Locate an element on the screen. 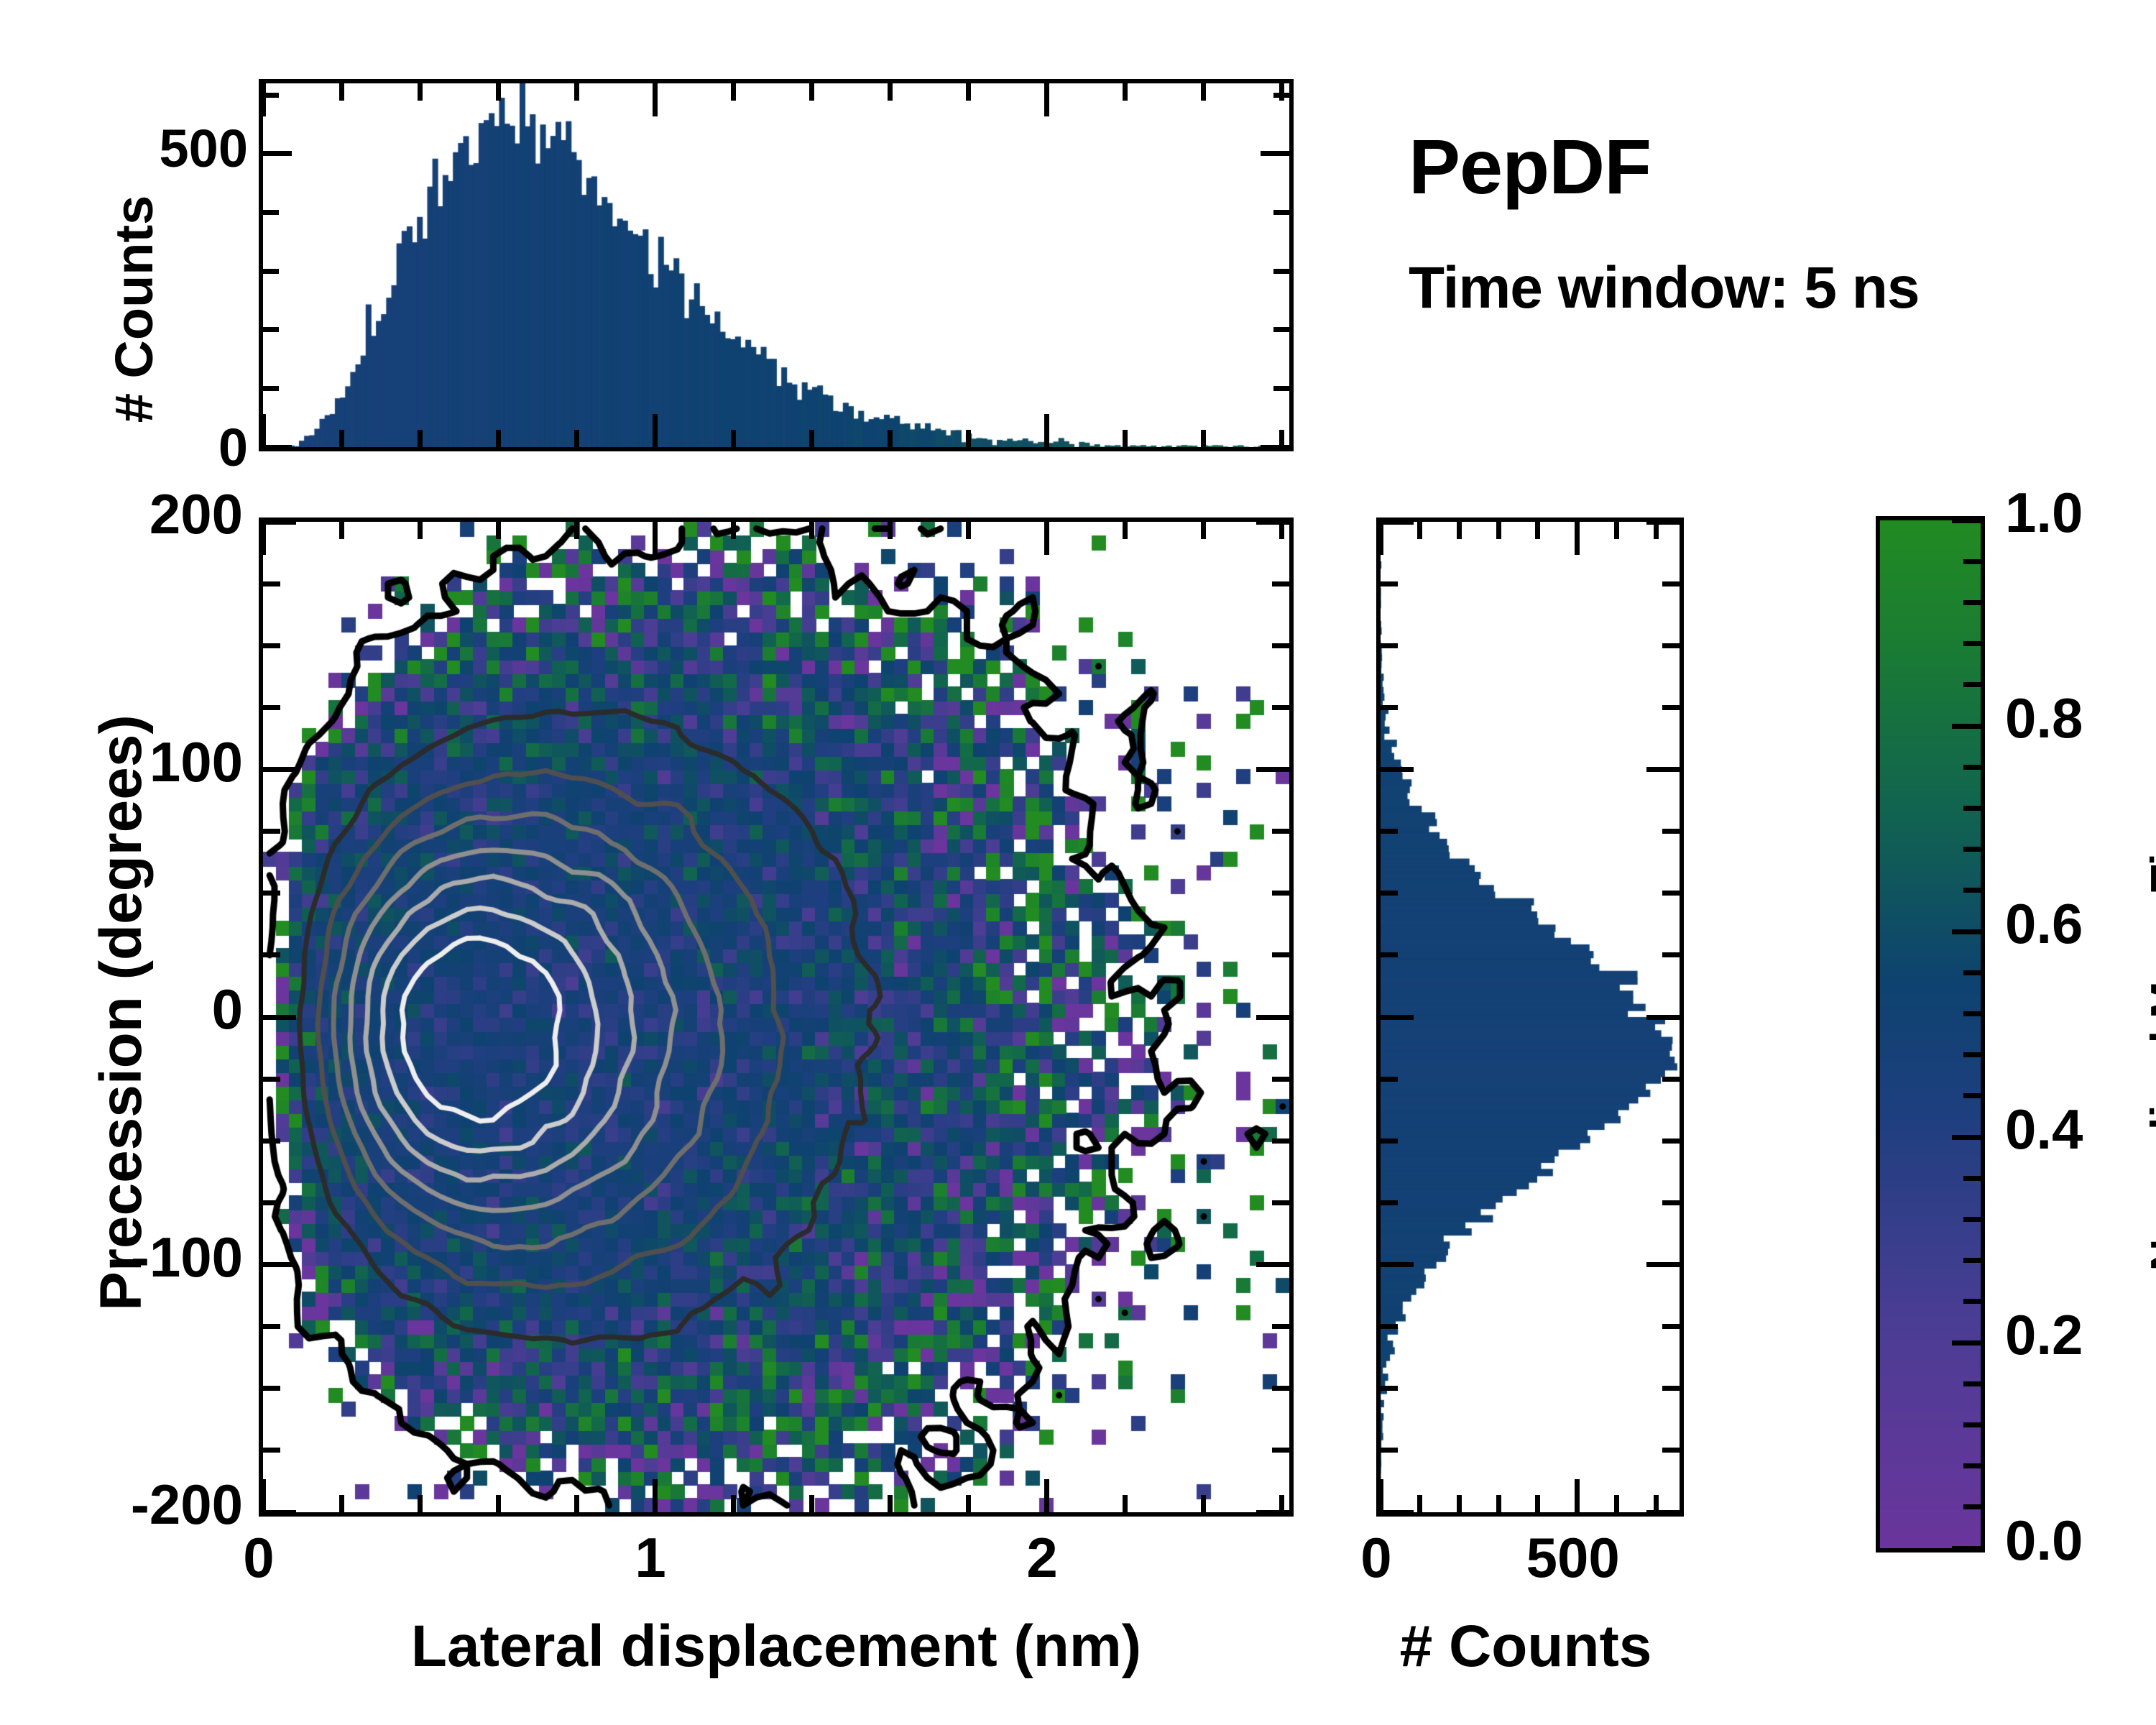 This screenshot has height=1725, width=2156. top-xtick-major is located at coordinates (655, 99).